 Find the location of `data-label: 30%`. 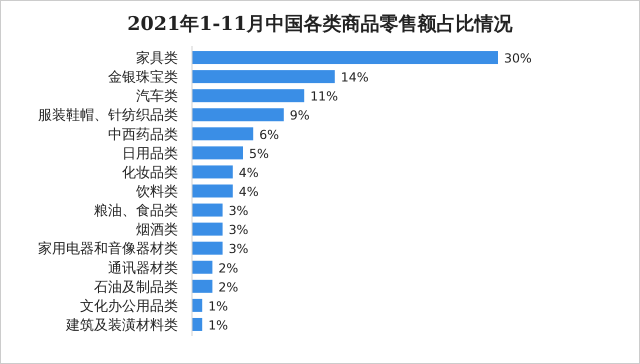

data-label: 30% is located at coordinates (518, 58).